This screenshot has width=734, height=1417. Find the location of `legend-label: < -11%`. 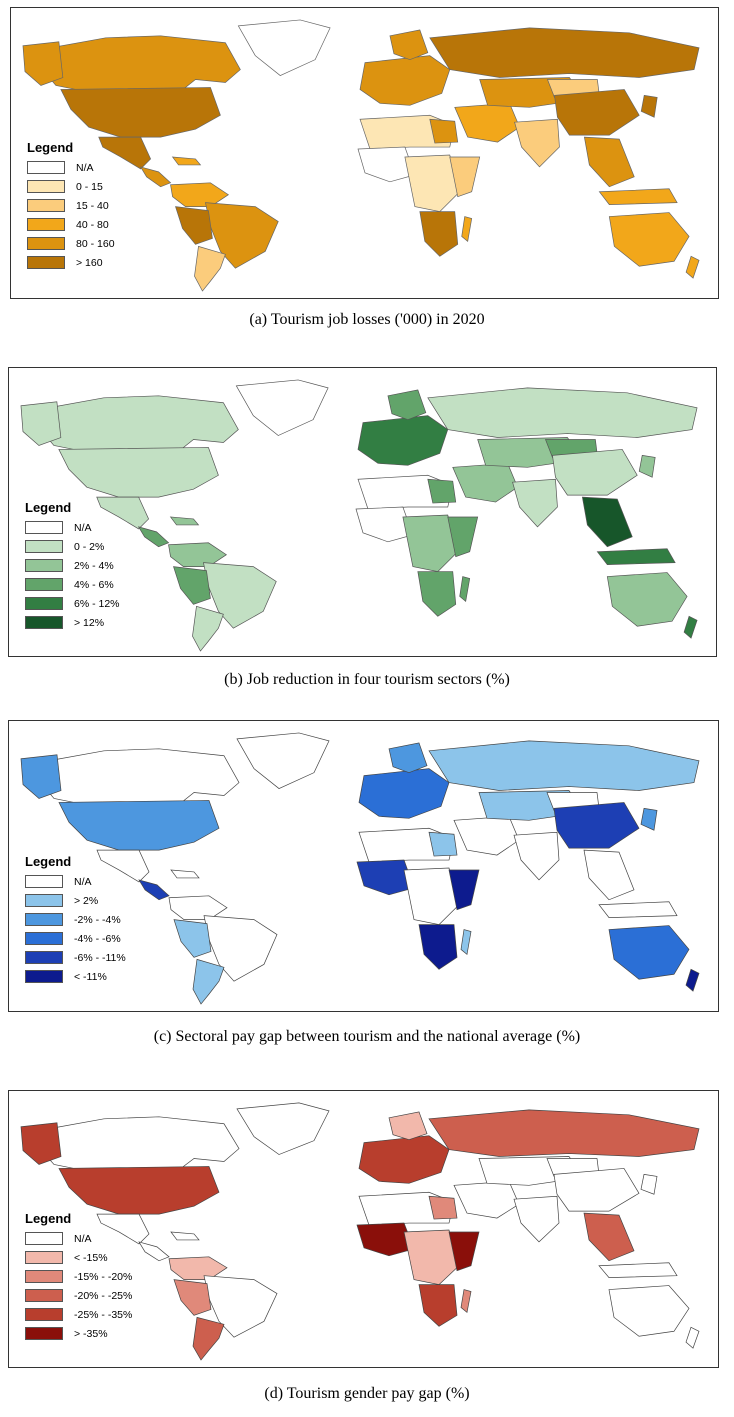

legend-label: < -11% is located at coordinates (90, 976).